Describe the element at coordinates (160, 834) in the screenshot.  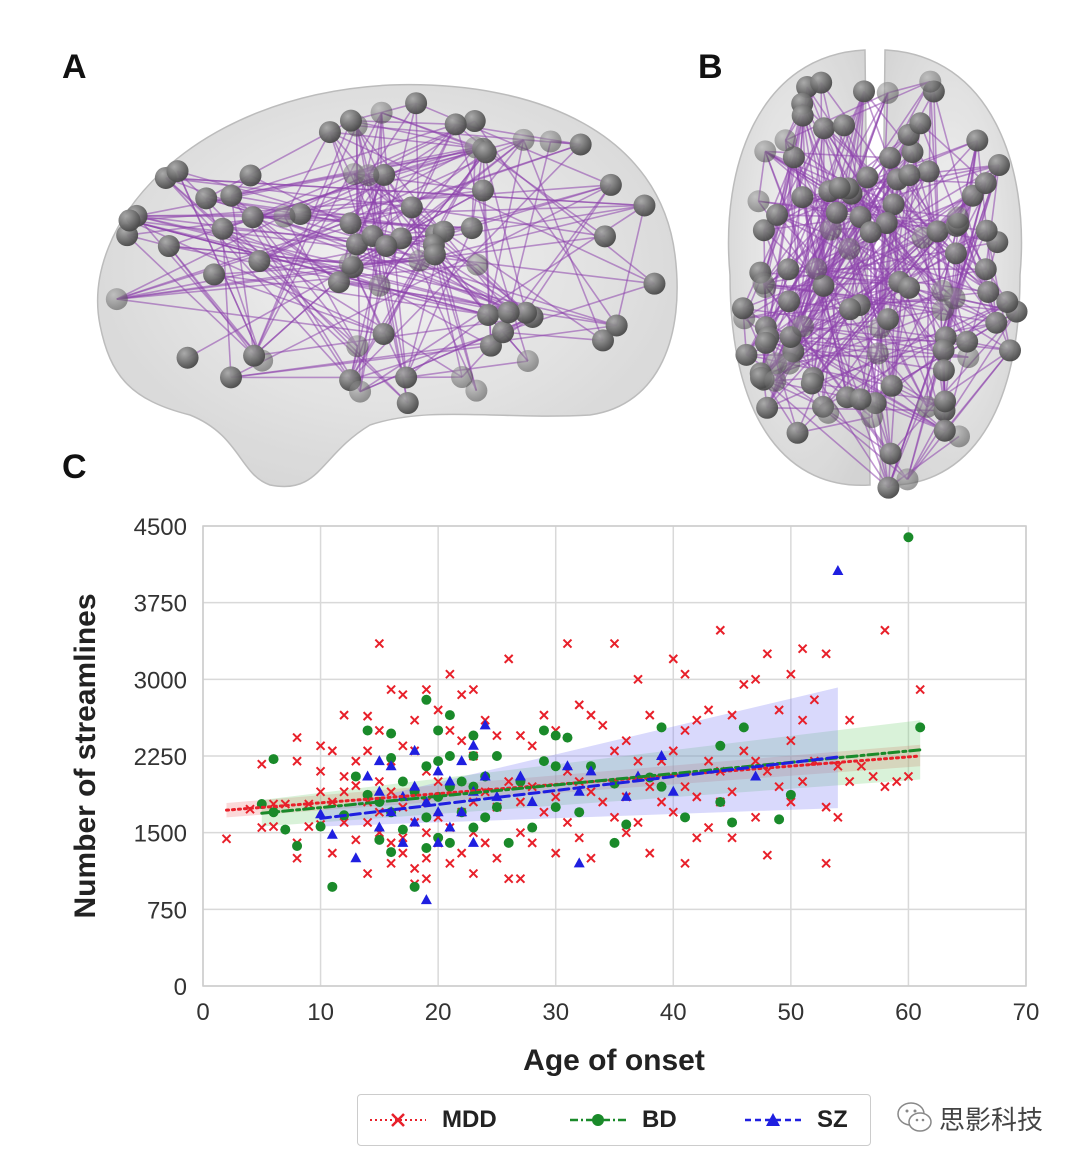
I see `y-tick-label: 1500` at that location.